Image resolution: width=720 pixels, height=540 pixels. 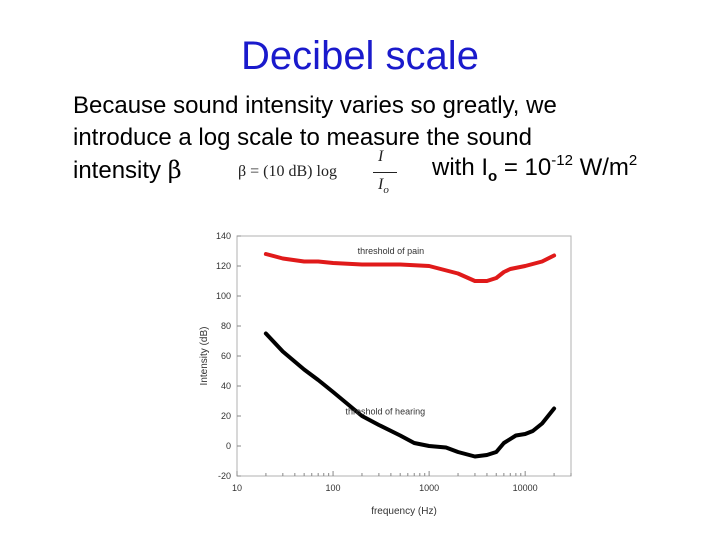 I want to click on y-tick-label: -20, so click(x=224, y=476).